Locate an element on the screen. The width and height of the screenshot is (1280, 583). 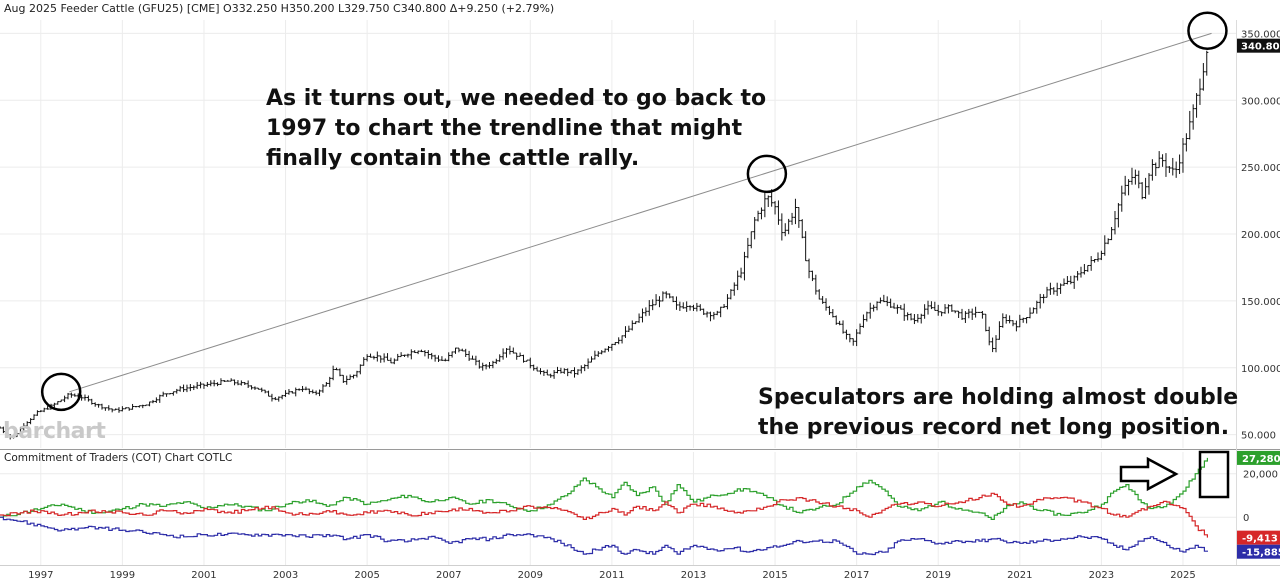
time-tick-label: 2019 is located at coordinates (937, 575).